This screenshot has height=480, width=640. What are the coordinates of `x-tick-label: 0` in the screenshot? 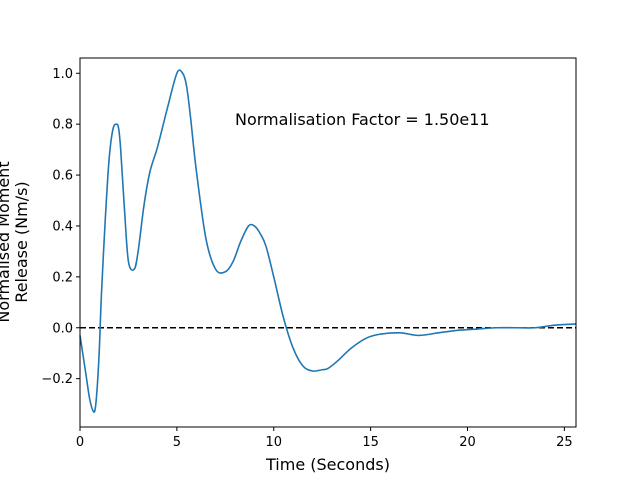 It's located at (80, 442).